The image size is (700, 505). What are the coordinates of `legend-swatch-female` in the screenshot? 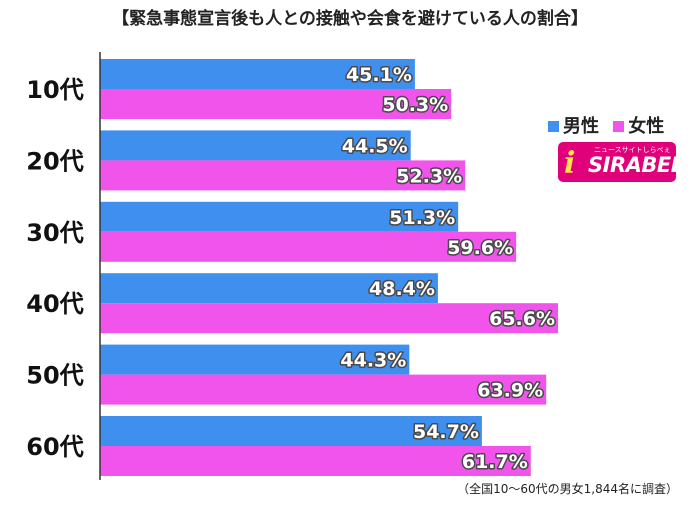 It's located at (619, 126).